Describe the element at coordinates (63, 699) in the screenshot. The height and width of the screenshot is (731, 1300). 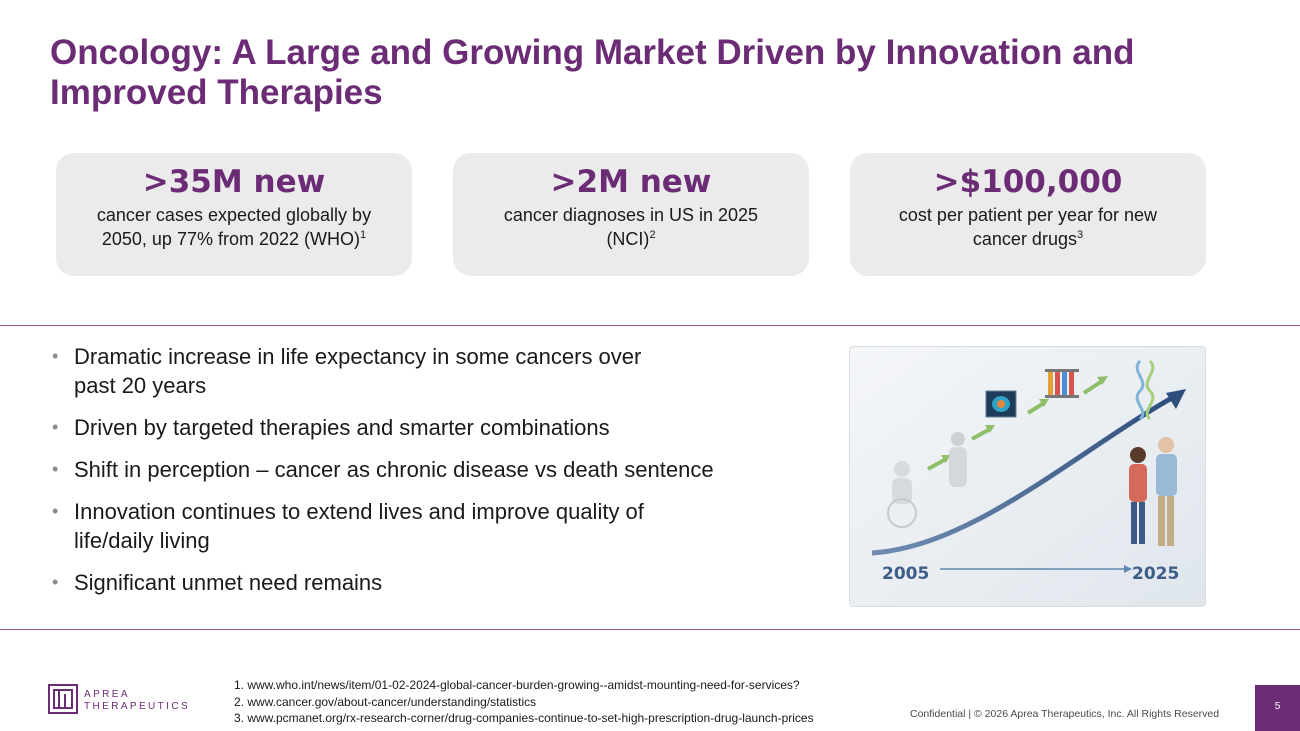
I see `aprea-logo-mark-icon` at that location.